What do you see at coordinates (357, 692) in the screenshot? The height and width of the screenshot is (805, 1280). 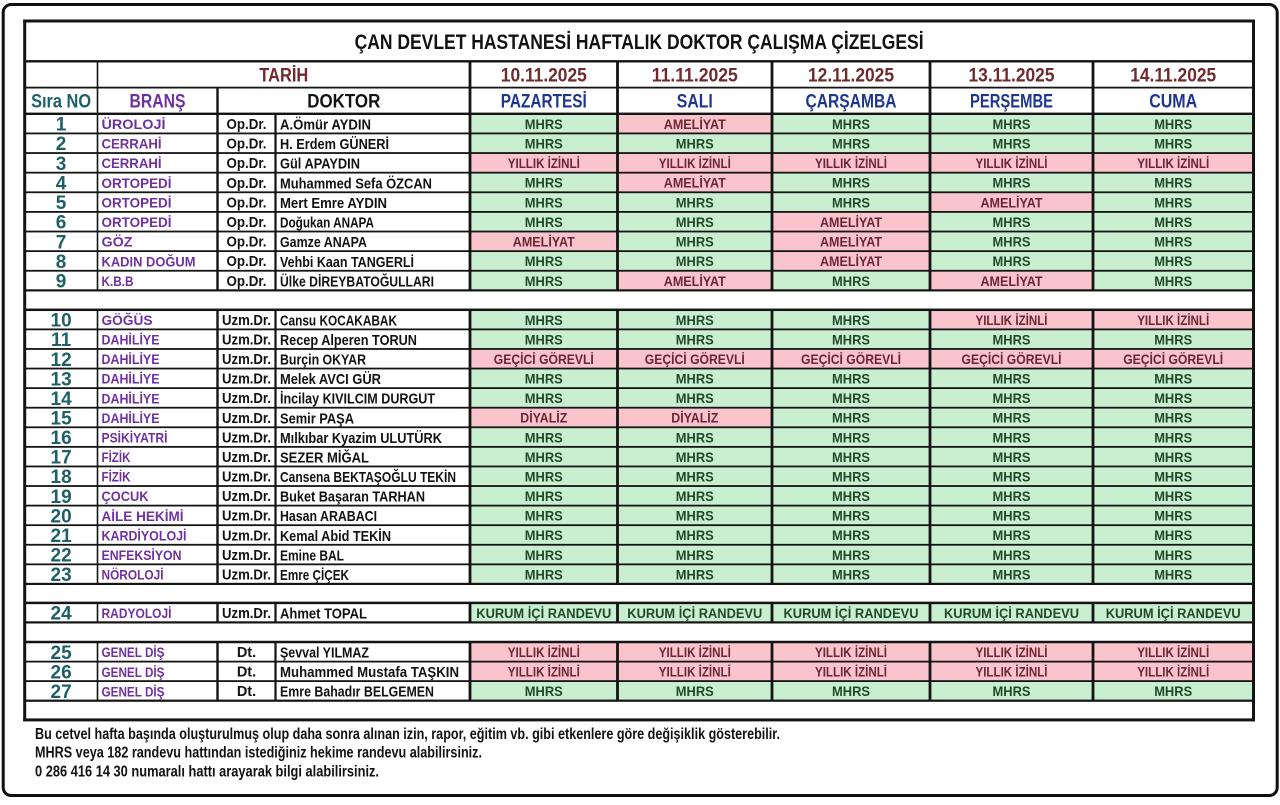 I see `svg-text: Emre Bahadır BELGEMEN` at bounding box center [357, 692].